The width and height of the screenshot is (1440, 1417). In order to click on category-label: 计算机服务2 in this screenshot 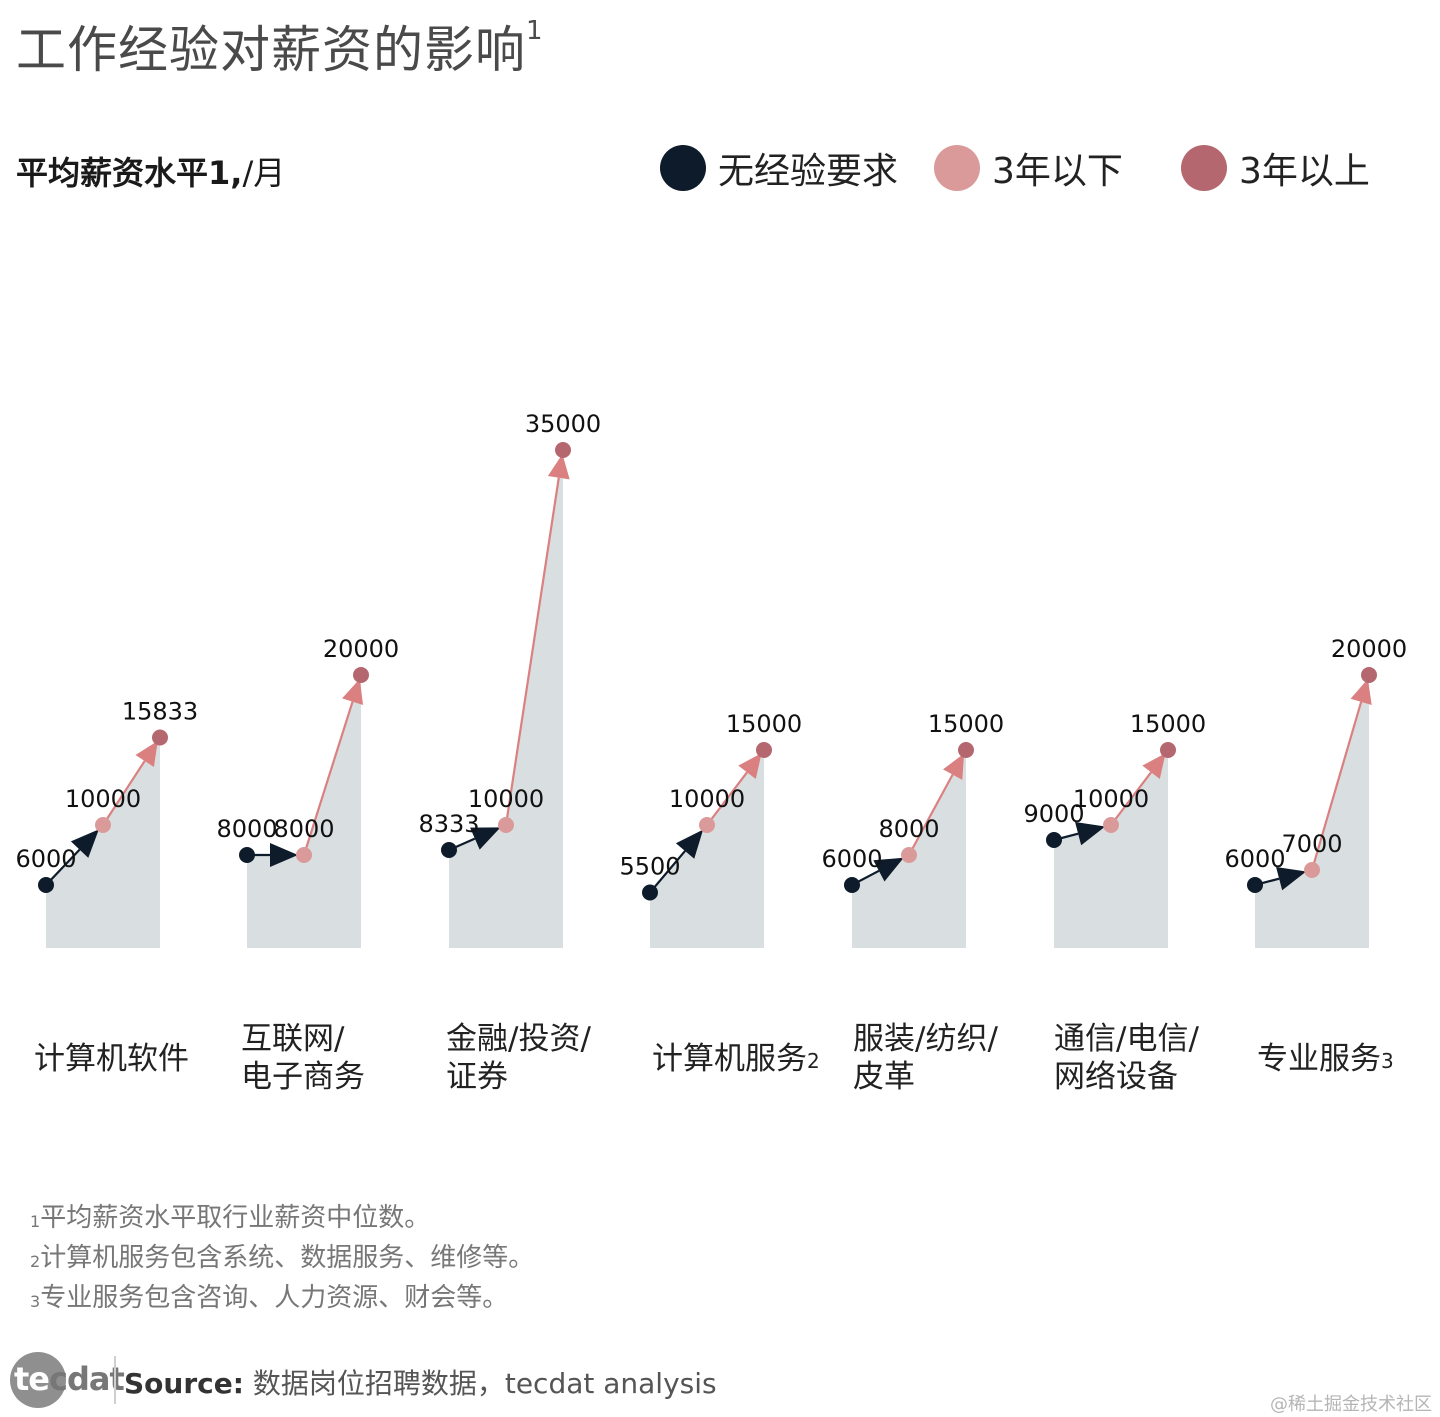, I will do `click(736, 1059)`.